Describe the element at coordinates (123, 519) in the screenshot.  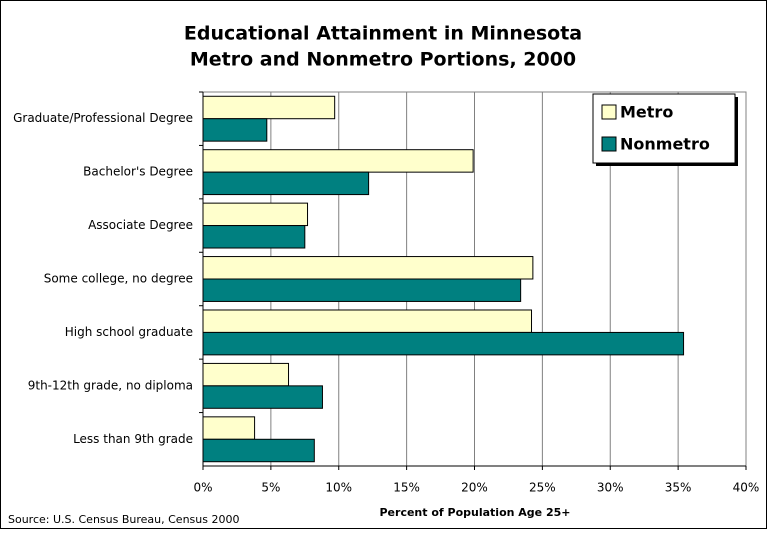
I see `source-note: Source: U.S. Census Bureau, Census 2000` at that location.